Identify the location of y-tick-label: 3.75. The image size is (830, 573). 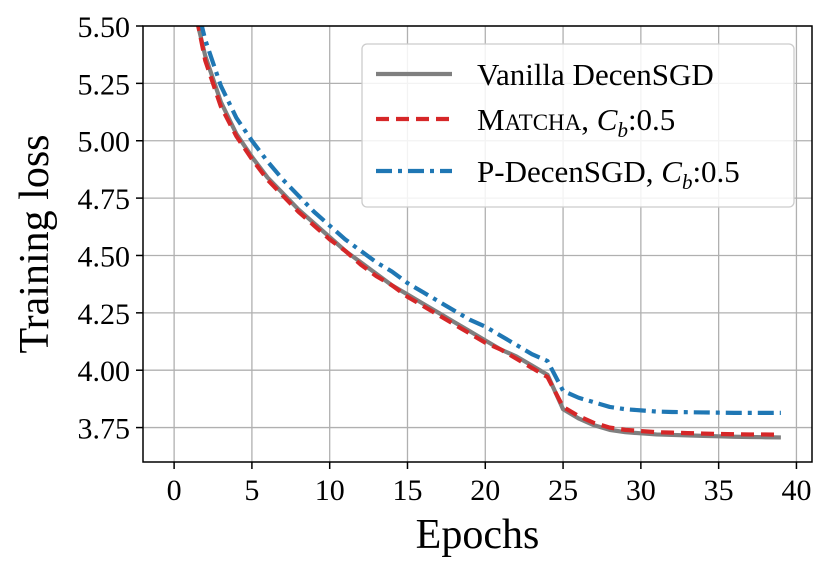
(104, 429).